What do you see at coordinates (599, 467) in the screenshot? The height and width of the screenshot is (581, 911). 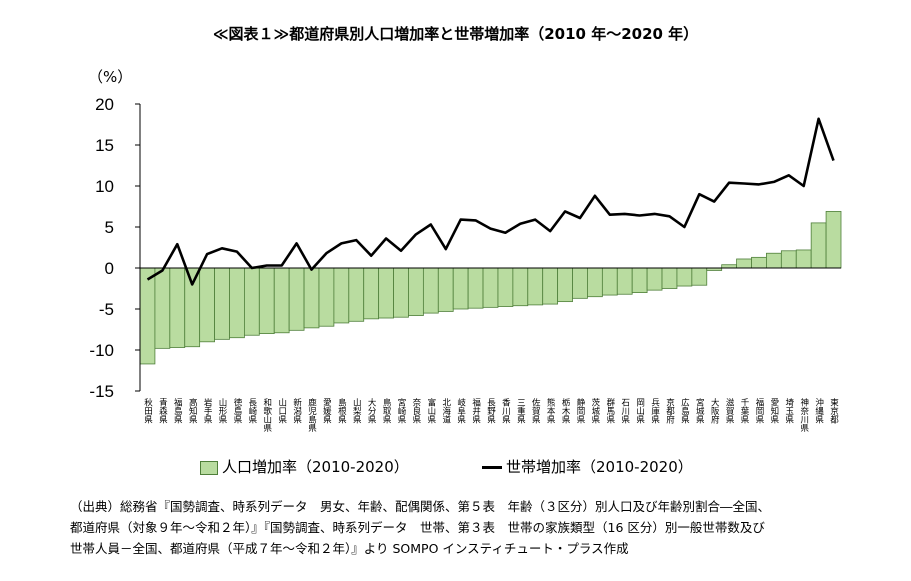 I see `legend-line-label: 世帯増加率（2010-2020）` at bounding box center [599, 467].